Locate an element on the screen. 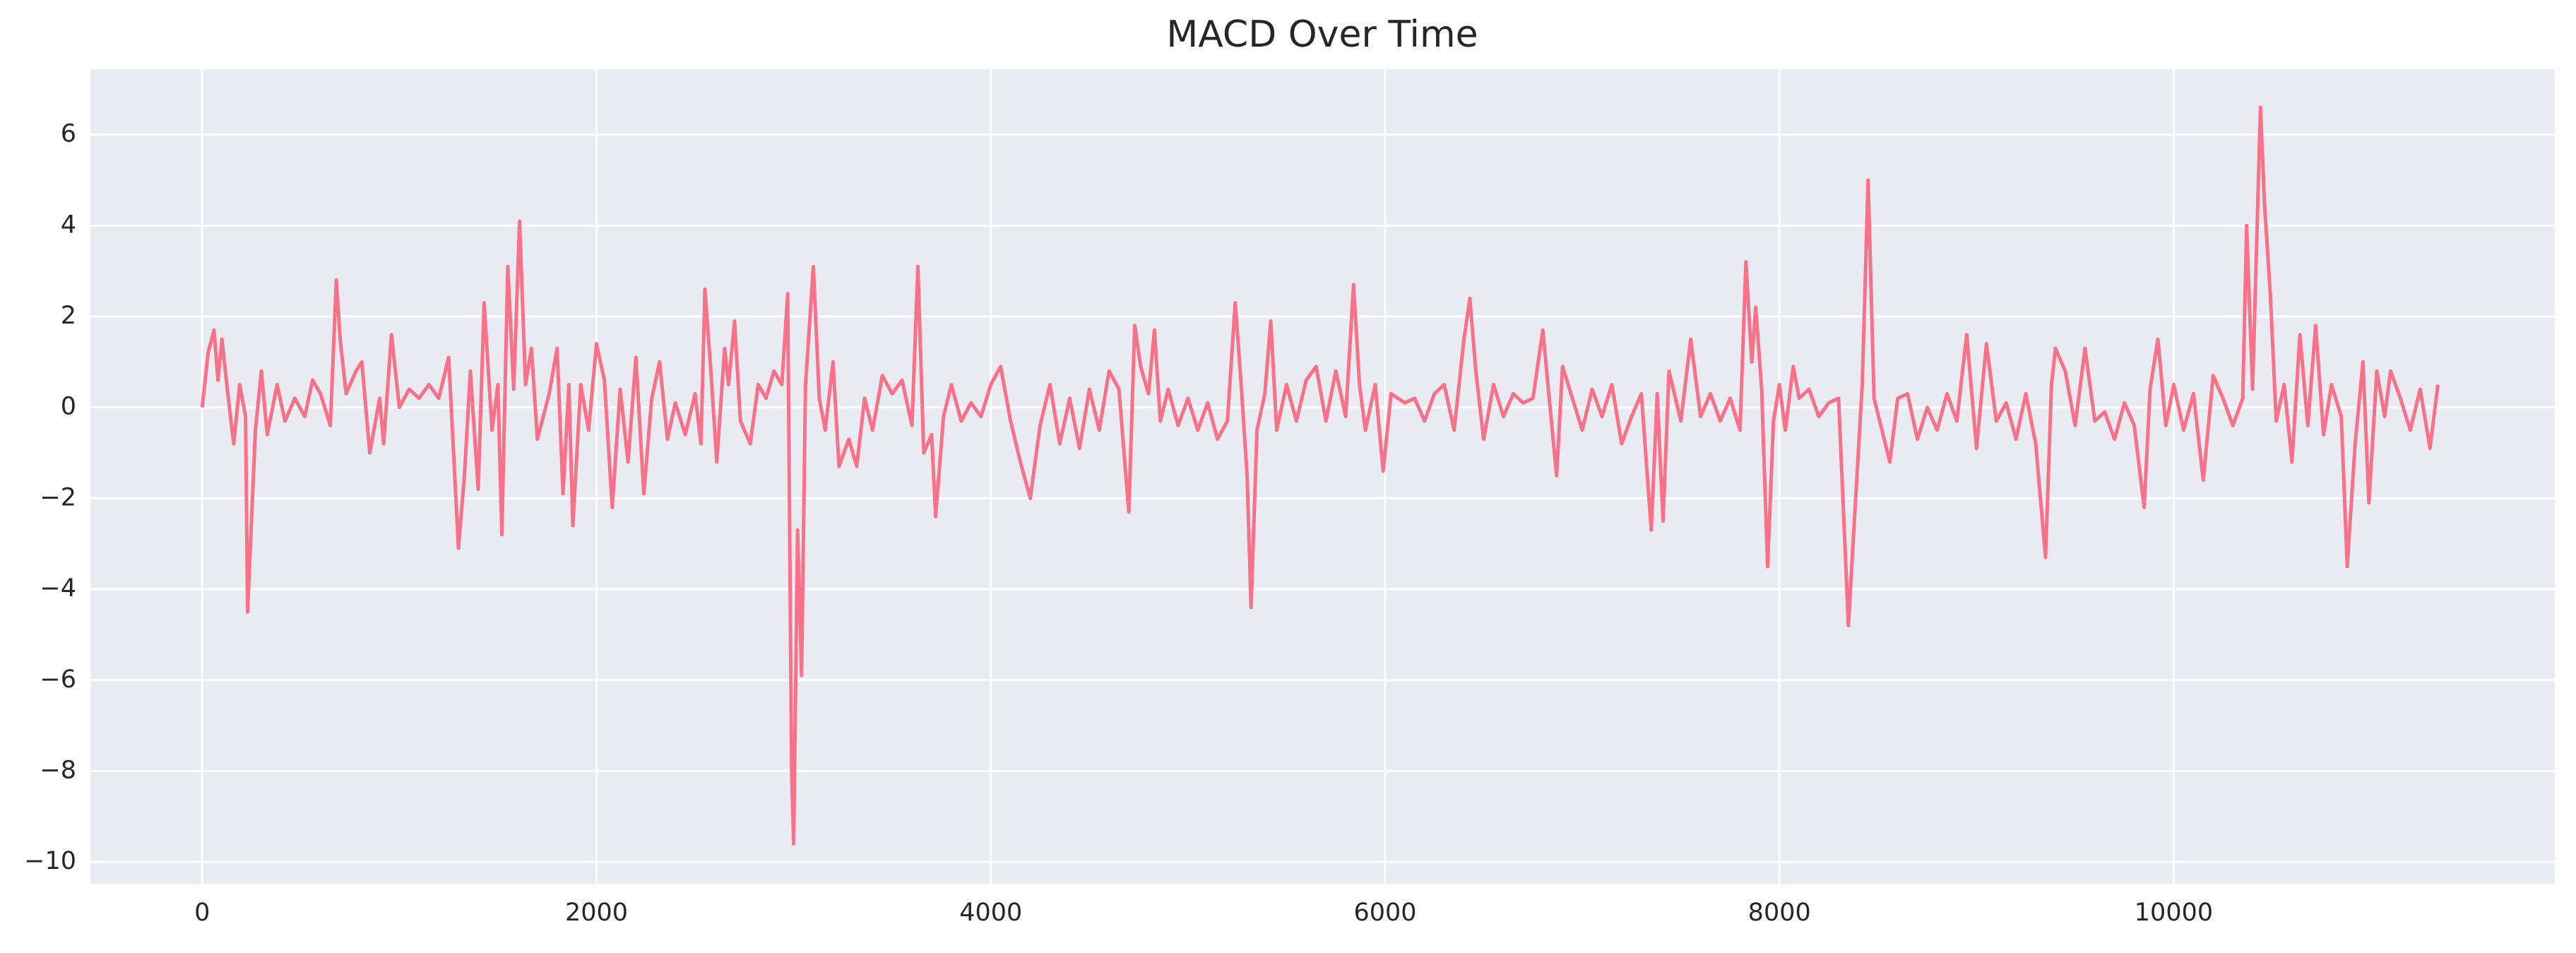  y-tick-label: −6 is located at coordinates (58, 679).